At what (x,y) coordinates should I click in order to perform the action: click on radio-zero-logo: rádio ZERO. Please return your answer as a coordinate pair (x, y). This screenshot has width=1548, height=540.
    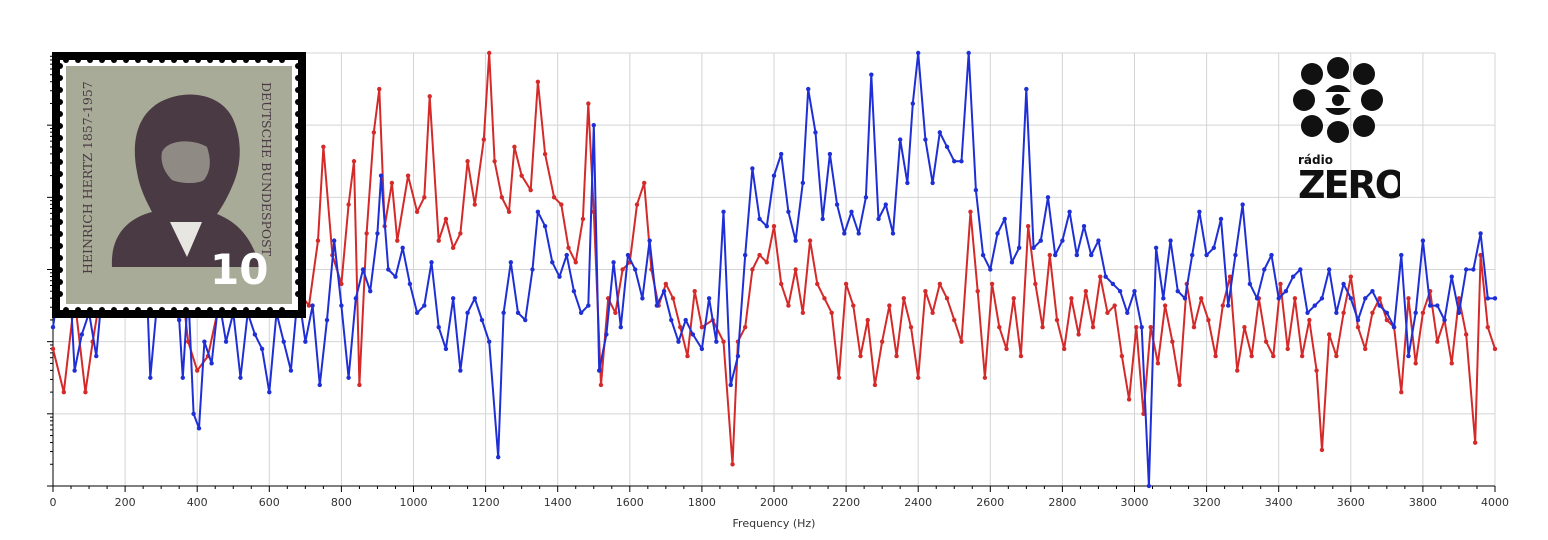
    Looking at the image, I should click on (1349, 131).